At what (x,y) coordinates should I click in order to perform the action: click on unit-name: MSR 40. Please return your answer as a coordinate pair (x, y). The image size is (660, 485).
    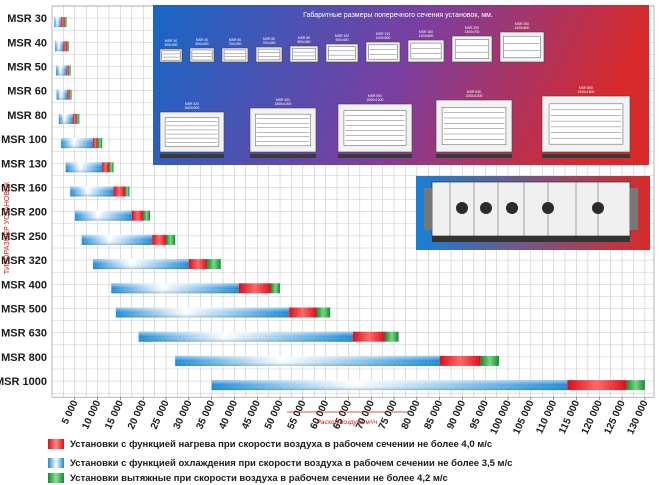
    Looking at the image, I should click on (202, 40).